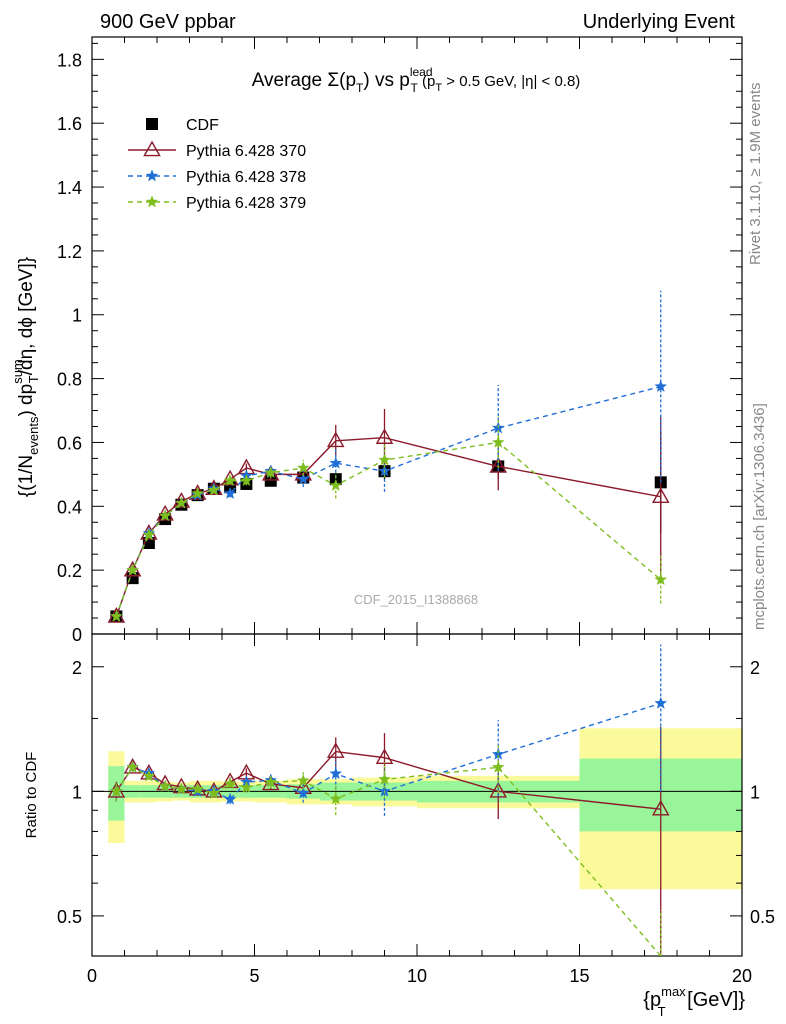 This screenshot has height=1024, width=786. I want to click on x-tick-label: 5, so click(254, 976).